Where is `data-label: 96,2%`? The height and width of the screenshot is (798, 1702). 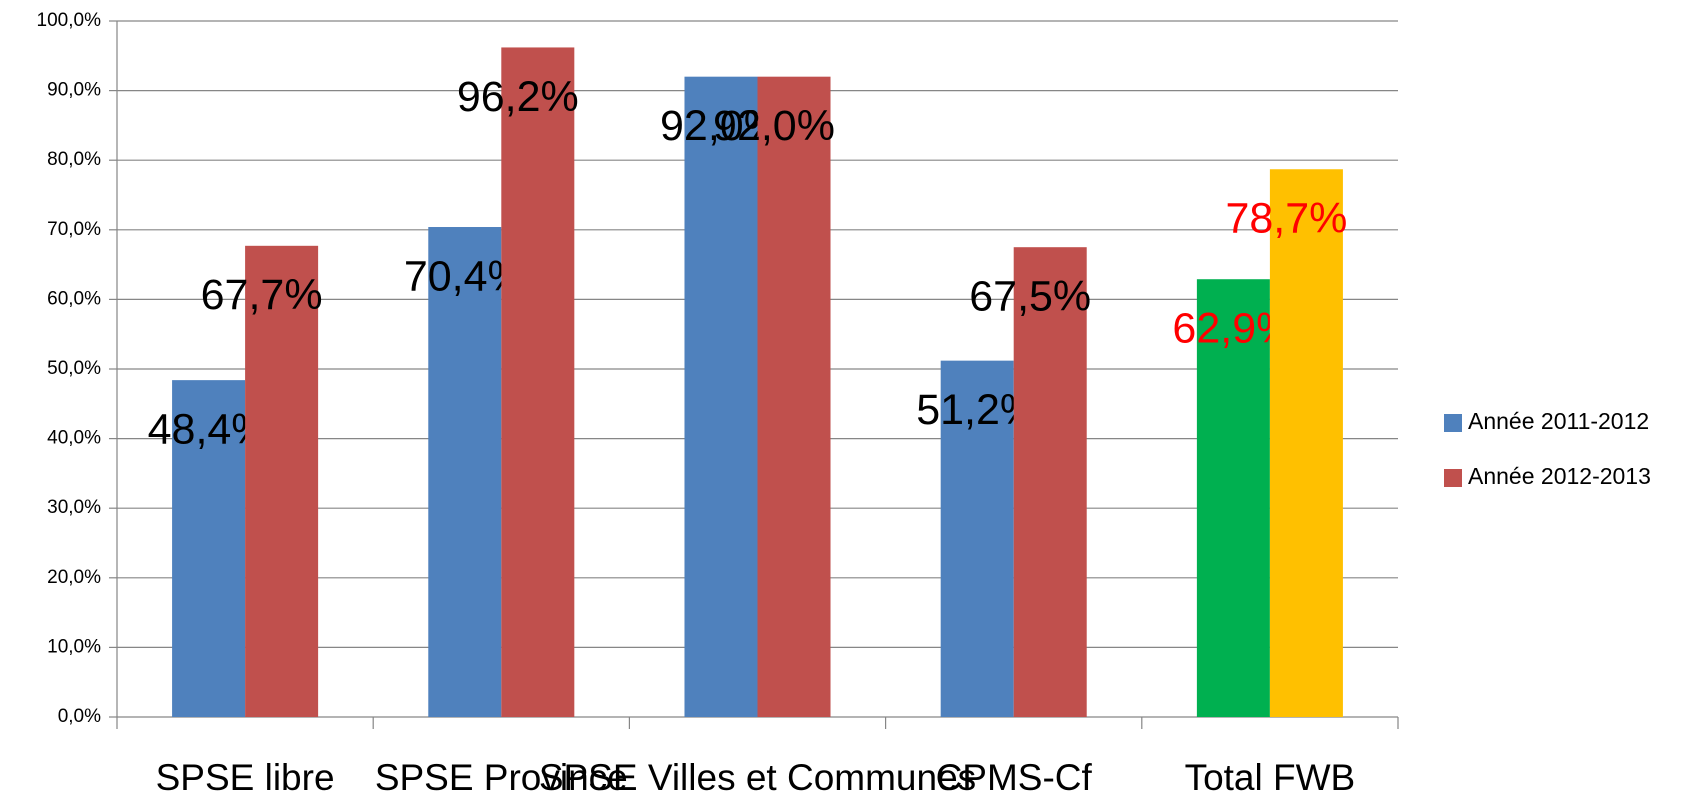 data-label: 96,2% is located at coordinates (518, 97).